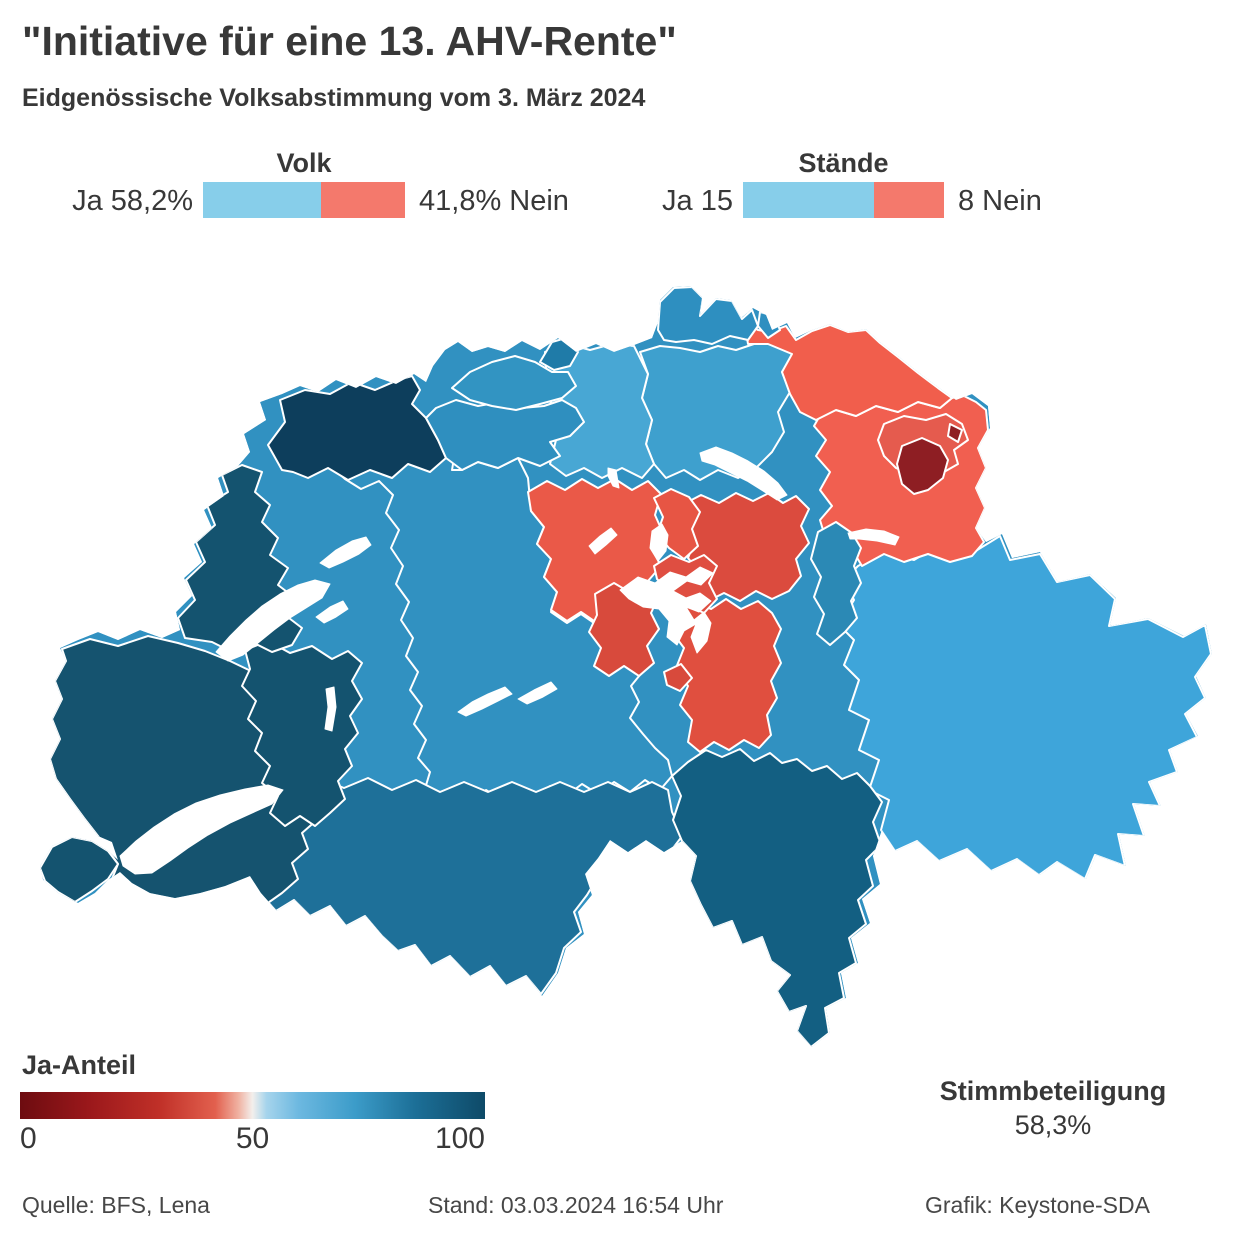 The image size is (1240, 1260). What do you see at coordinates (132, 201) in the screenshot?
I see `volk-ja-label: Ja 58,2%` at bounding box center [132, 201].